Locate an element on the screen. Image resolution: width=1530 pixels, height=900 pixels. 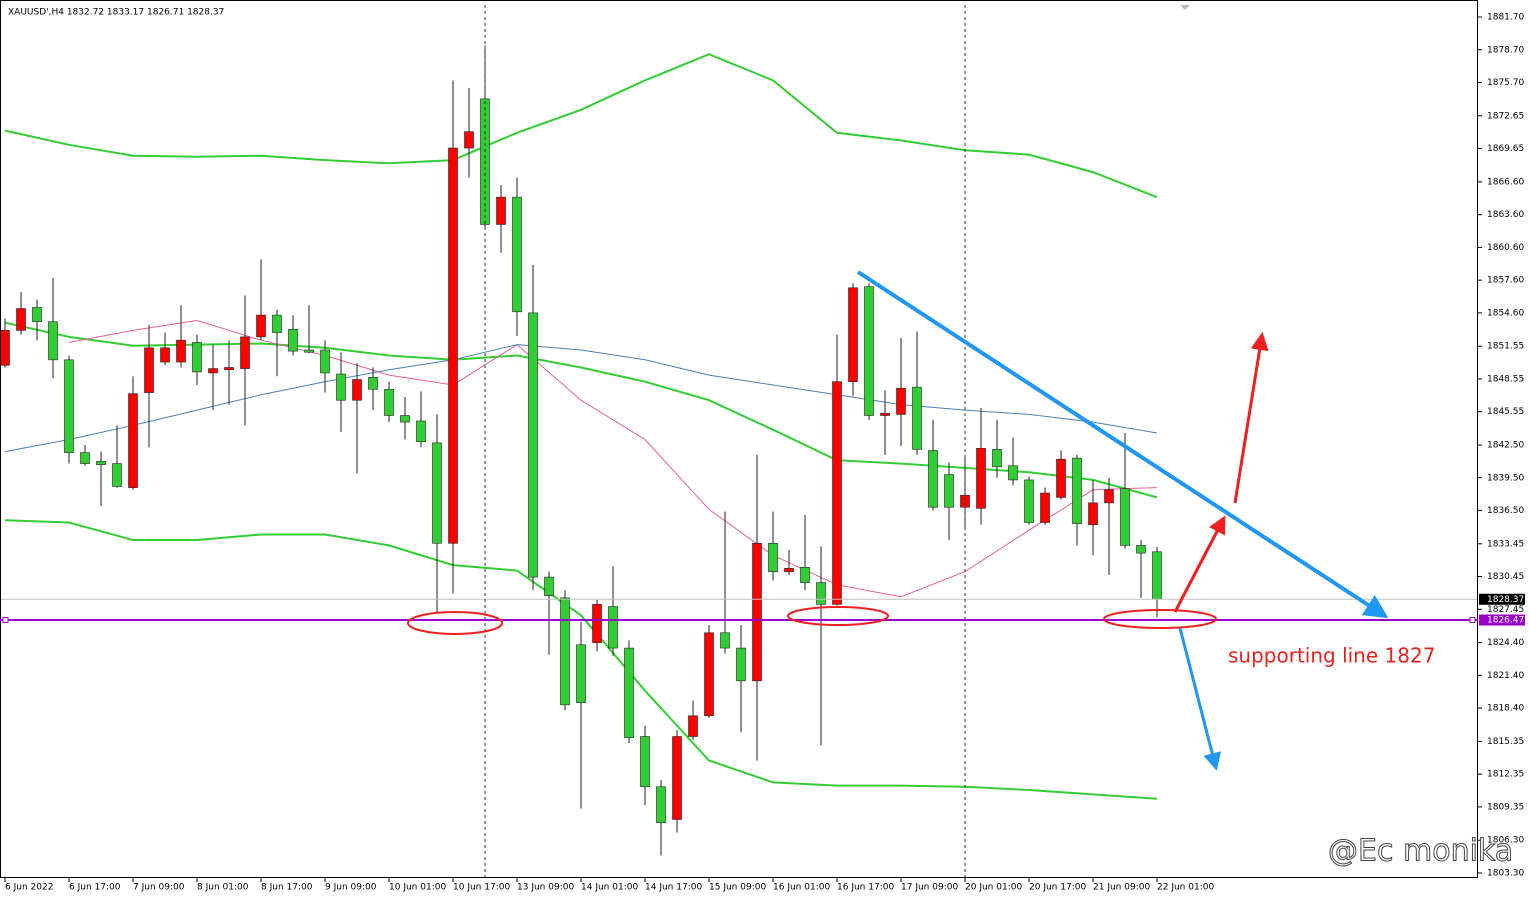
x-tick-label: 8 Jun 17:00 is located at coordinates (287, 888).